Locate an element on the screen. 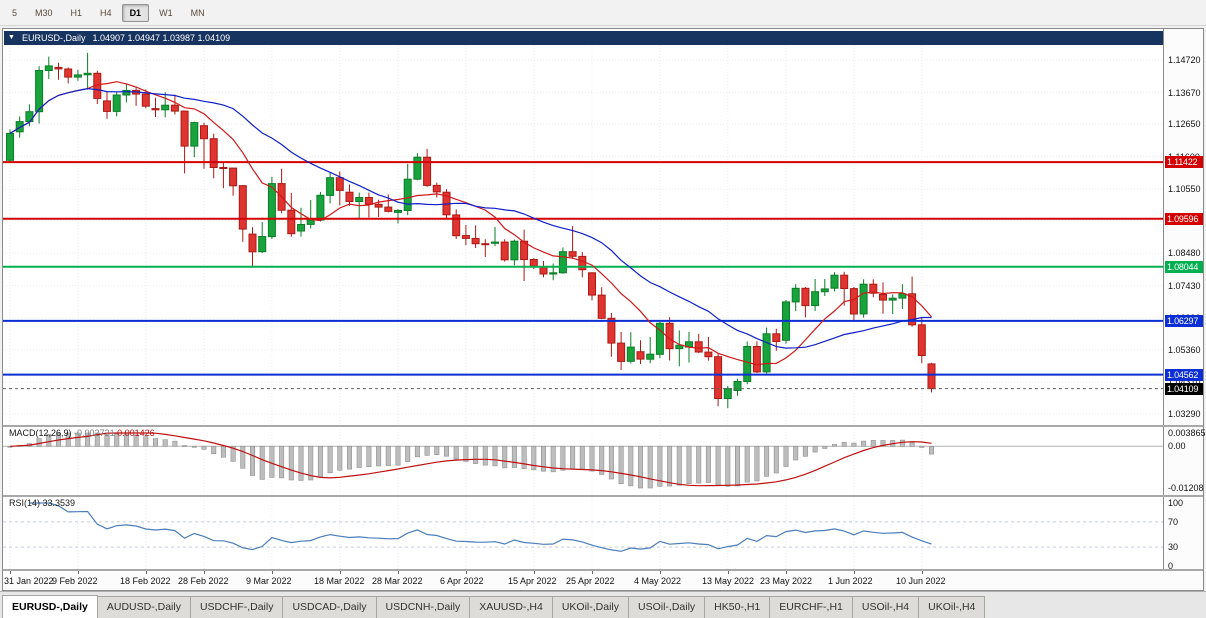  symbol-tab: USDCNH-,Daily is located at coordinates (423, 607).